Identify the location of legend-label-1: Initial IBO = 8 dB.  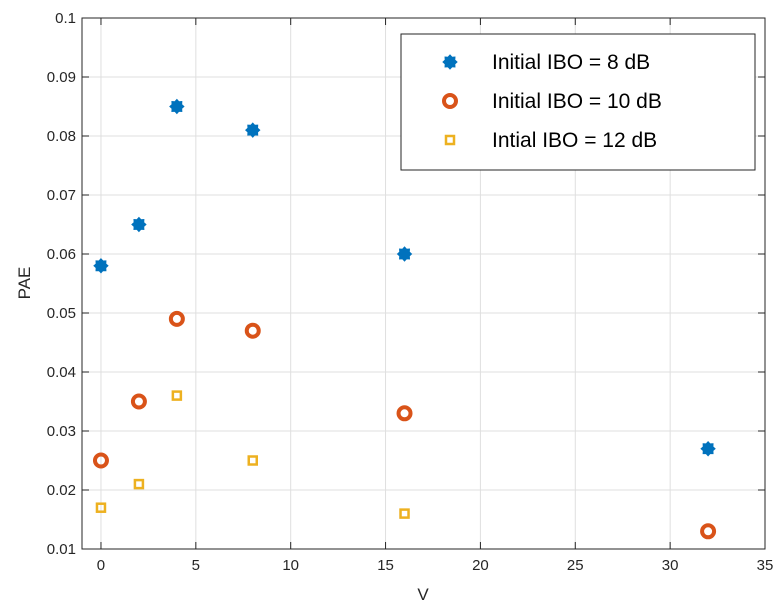
(571, 62).